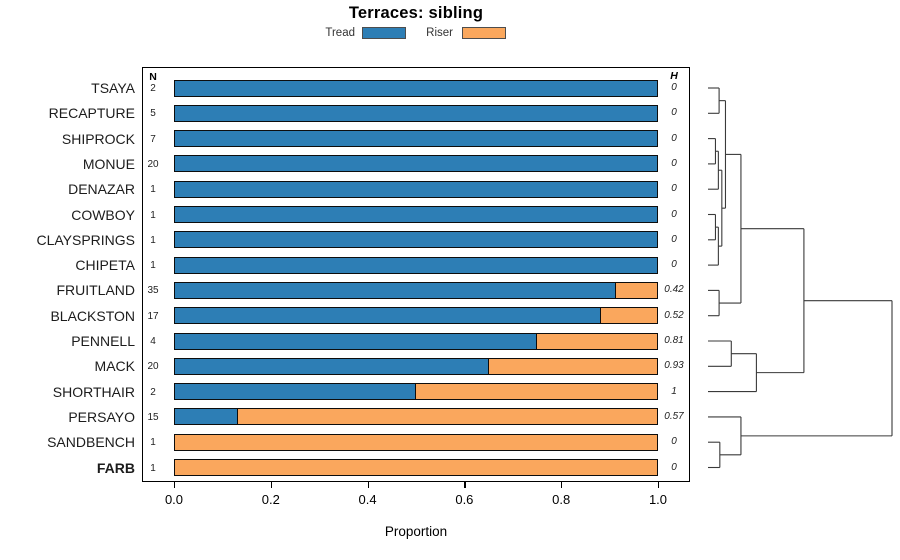 The image size is (900, 560). What do you see at coordinates (439, 33) in the screenshot?
I see `legend-label-riser: Riser` at bounding box center [439, 33].